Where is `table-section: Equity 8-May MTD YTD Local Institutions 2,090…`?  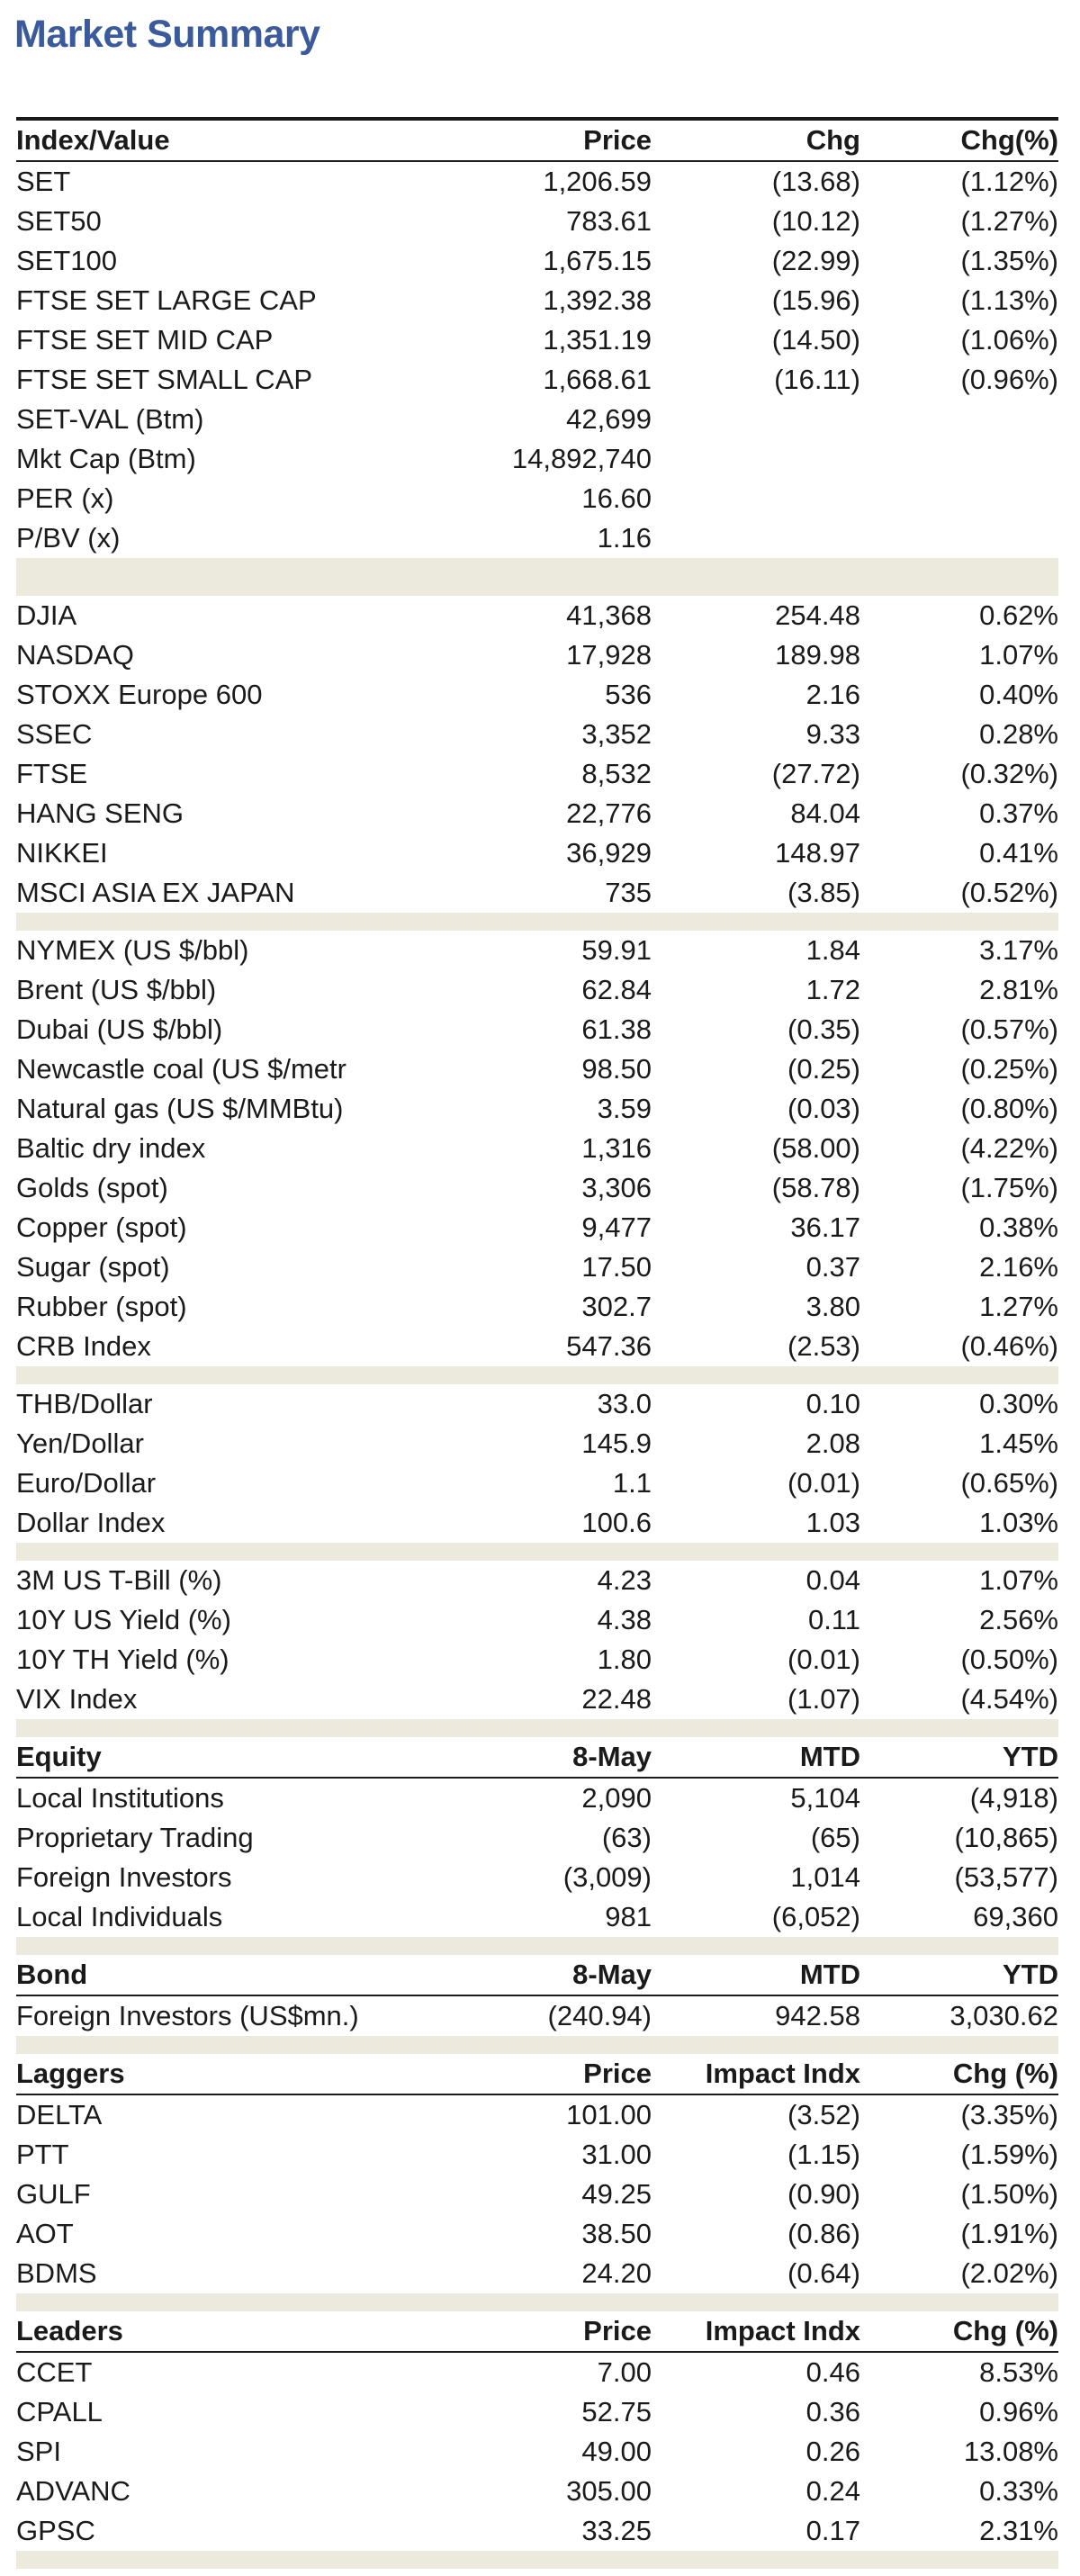 table-section: Equity 8-May MTD YTD Local Institutions 2,090… is located at coordinates (537, 1846).